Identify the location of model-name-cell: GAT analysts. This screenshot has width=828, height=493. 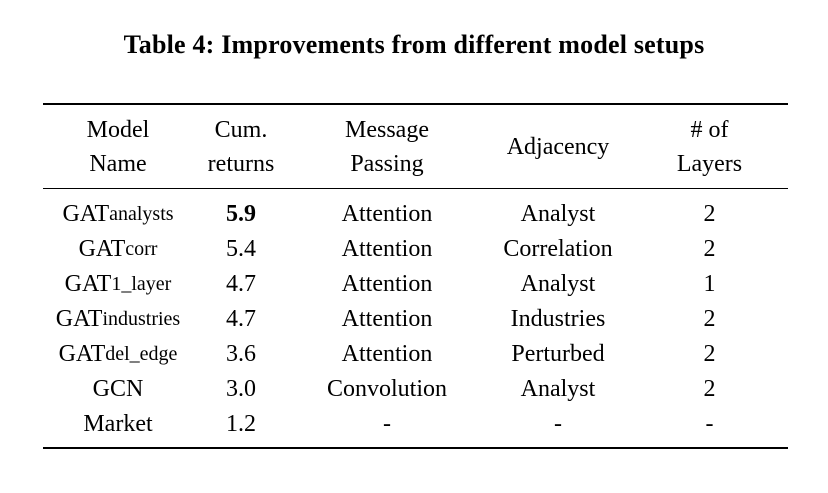
(118, 213).